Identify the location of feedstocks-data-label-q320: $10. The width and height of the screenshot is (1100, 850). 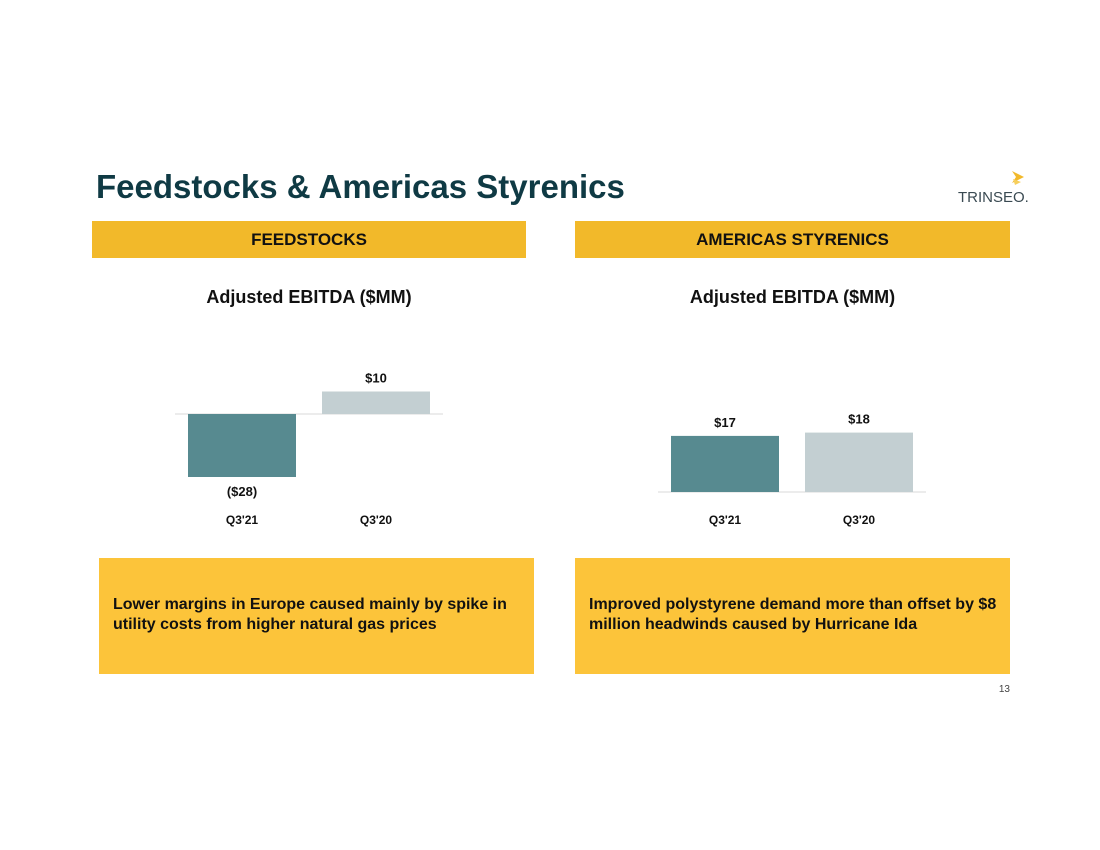
(376, 378).